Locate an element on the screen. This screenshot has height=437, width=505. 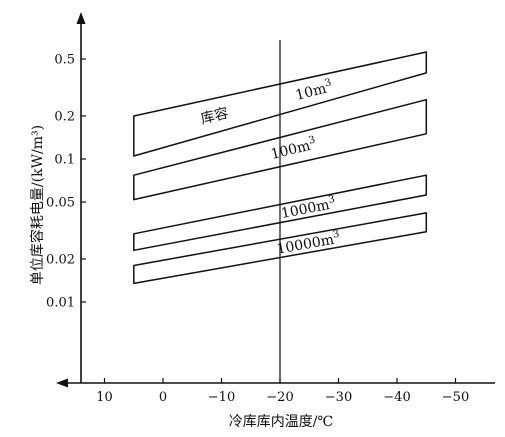
x-tick-label: −40 is located at coordinates (396, 397).